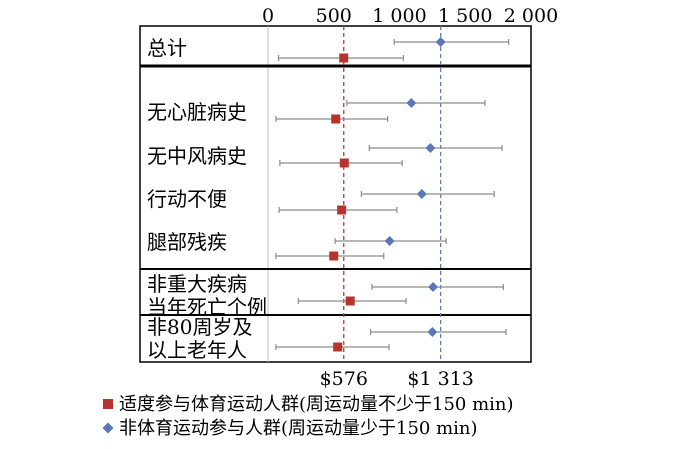  I want to click on x-tick-label: 2 000, so click(531, 16).